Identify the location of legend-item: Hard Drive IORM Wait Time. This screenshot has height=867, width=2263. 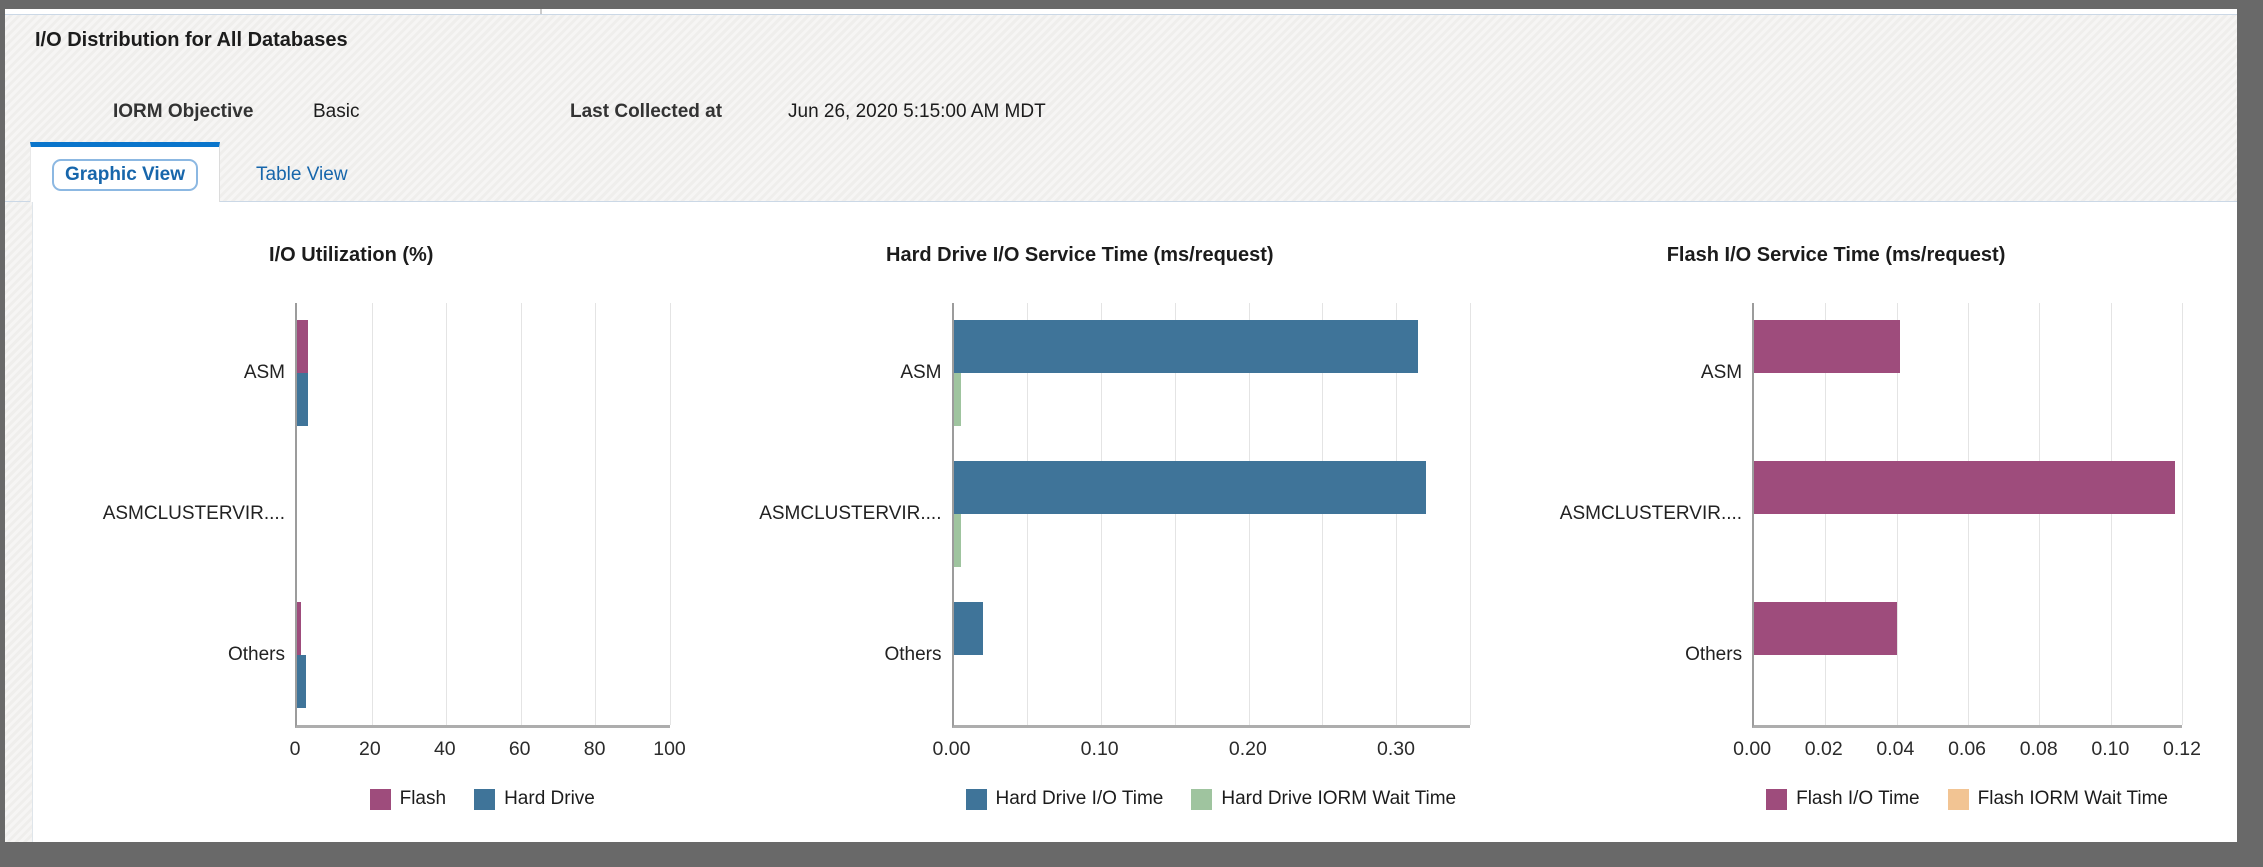
(1323, 799).